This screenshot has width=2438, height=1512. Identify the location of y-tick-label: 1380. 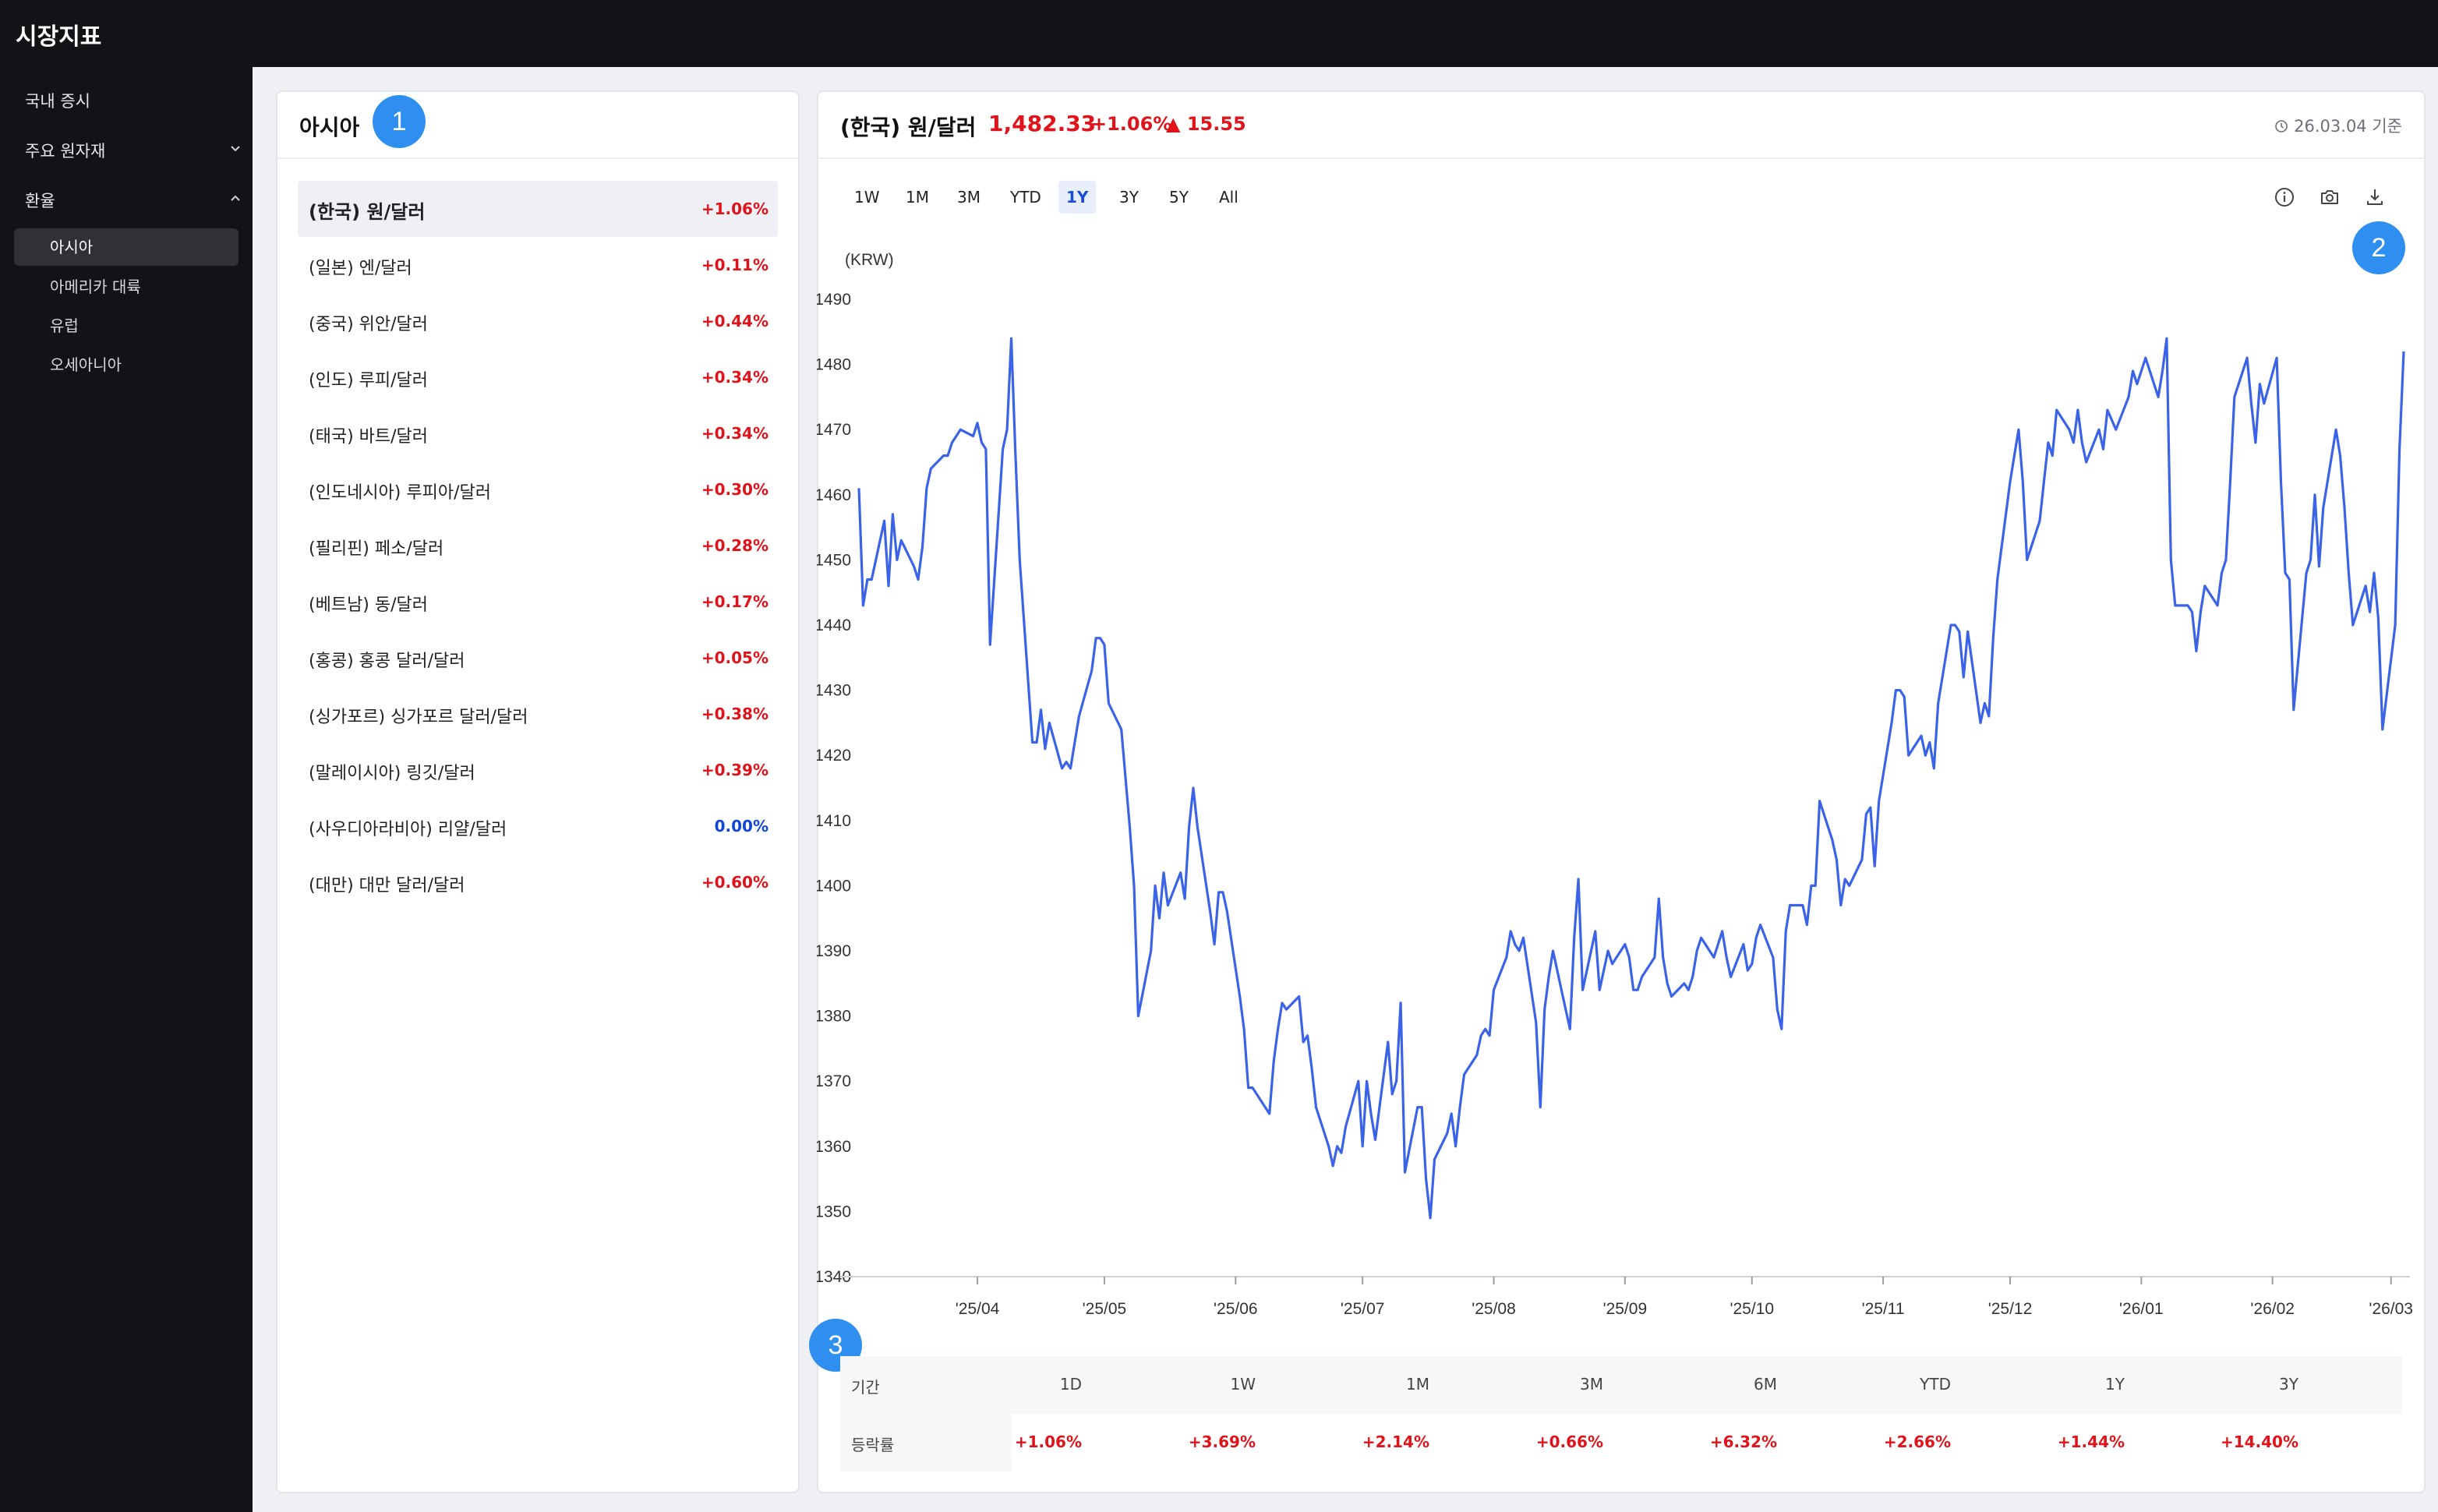
(834, 1017).